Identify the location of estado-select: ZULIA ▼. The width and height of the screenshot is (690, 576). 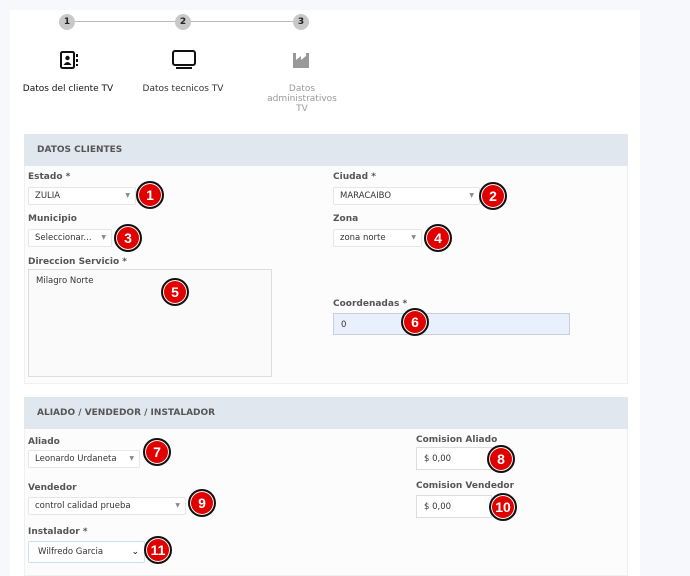
(82, 196).